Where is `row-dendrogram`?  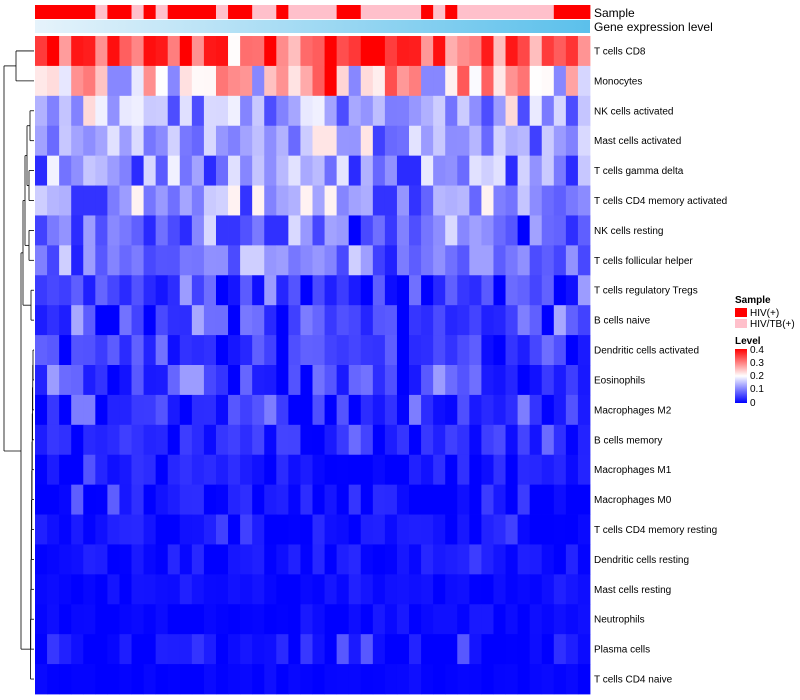
row-dendrogram is located at coordinates (18, 365).